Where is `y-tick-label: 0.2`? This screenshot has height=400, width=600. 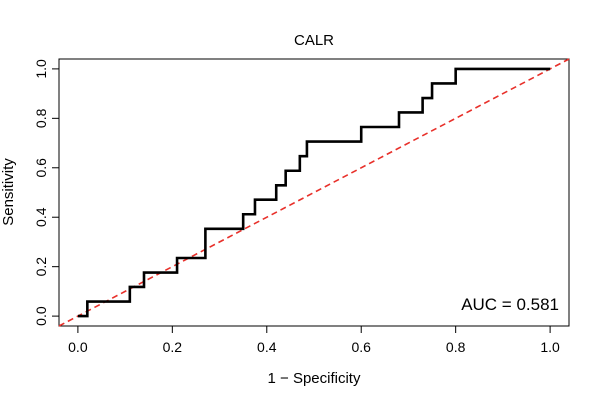
y-tick-label: 0.2 is located at coordinates (41, 267).